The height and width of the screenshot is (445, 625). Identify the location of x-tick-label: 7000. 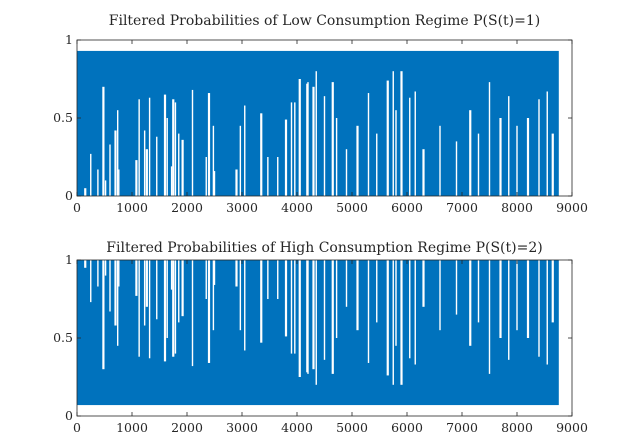
(462, 207).